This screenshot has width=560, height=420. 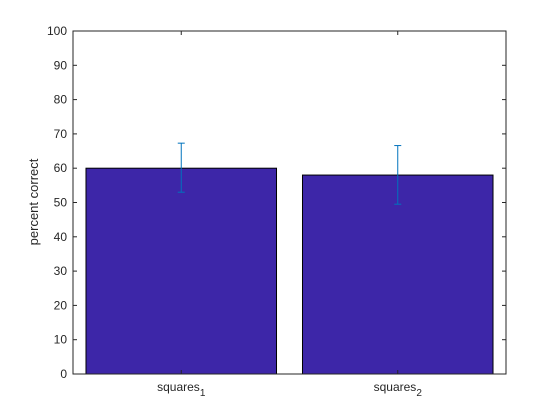 I want to click on y-tick-label: 90, so click(x=61, y=65).